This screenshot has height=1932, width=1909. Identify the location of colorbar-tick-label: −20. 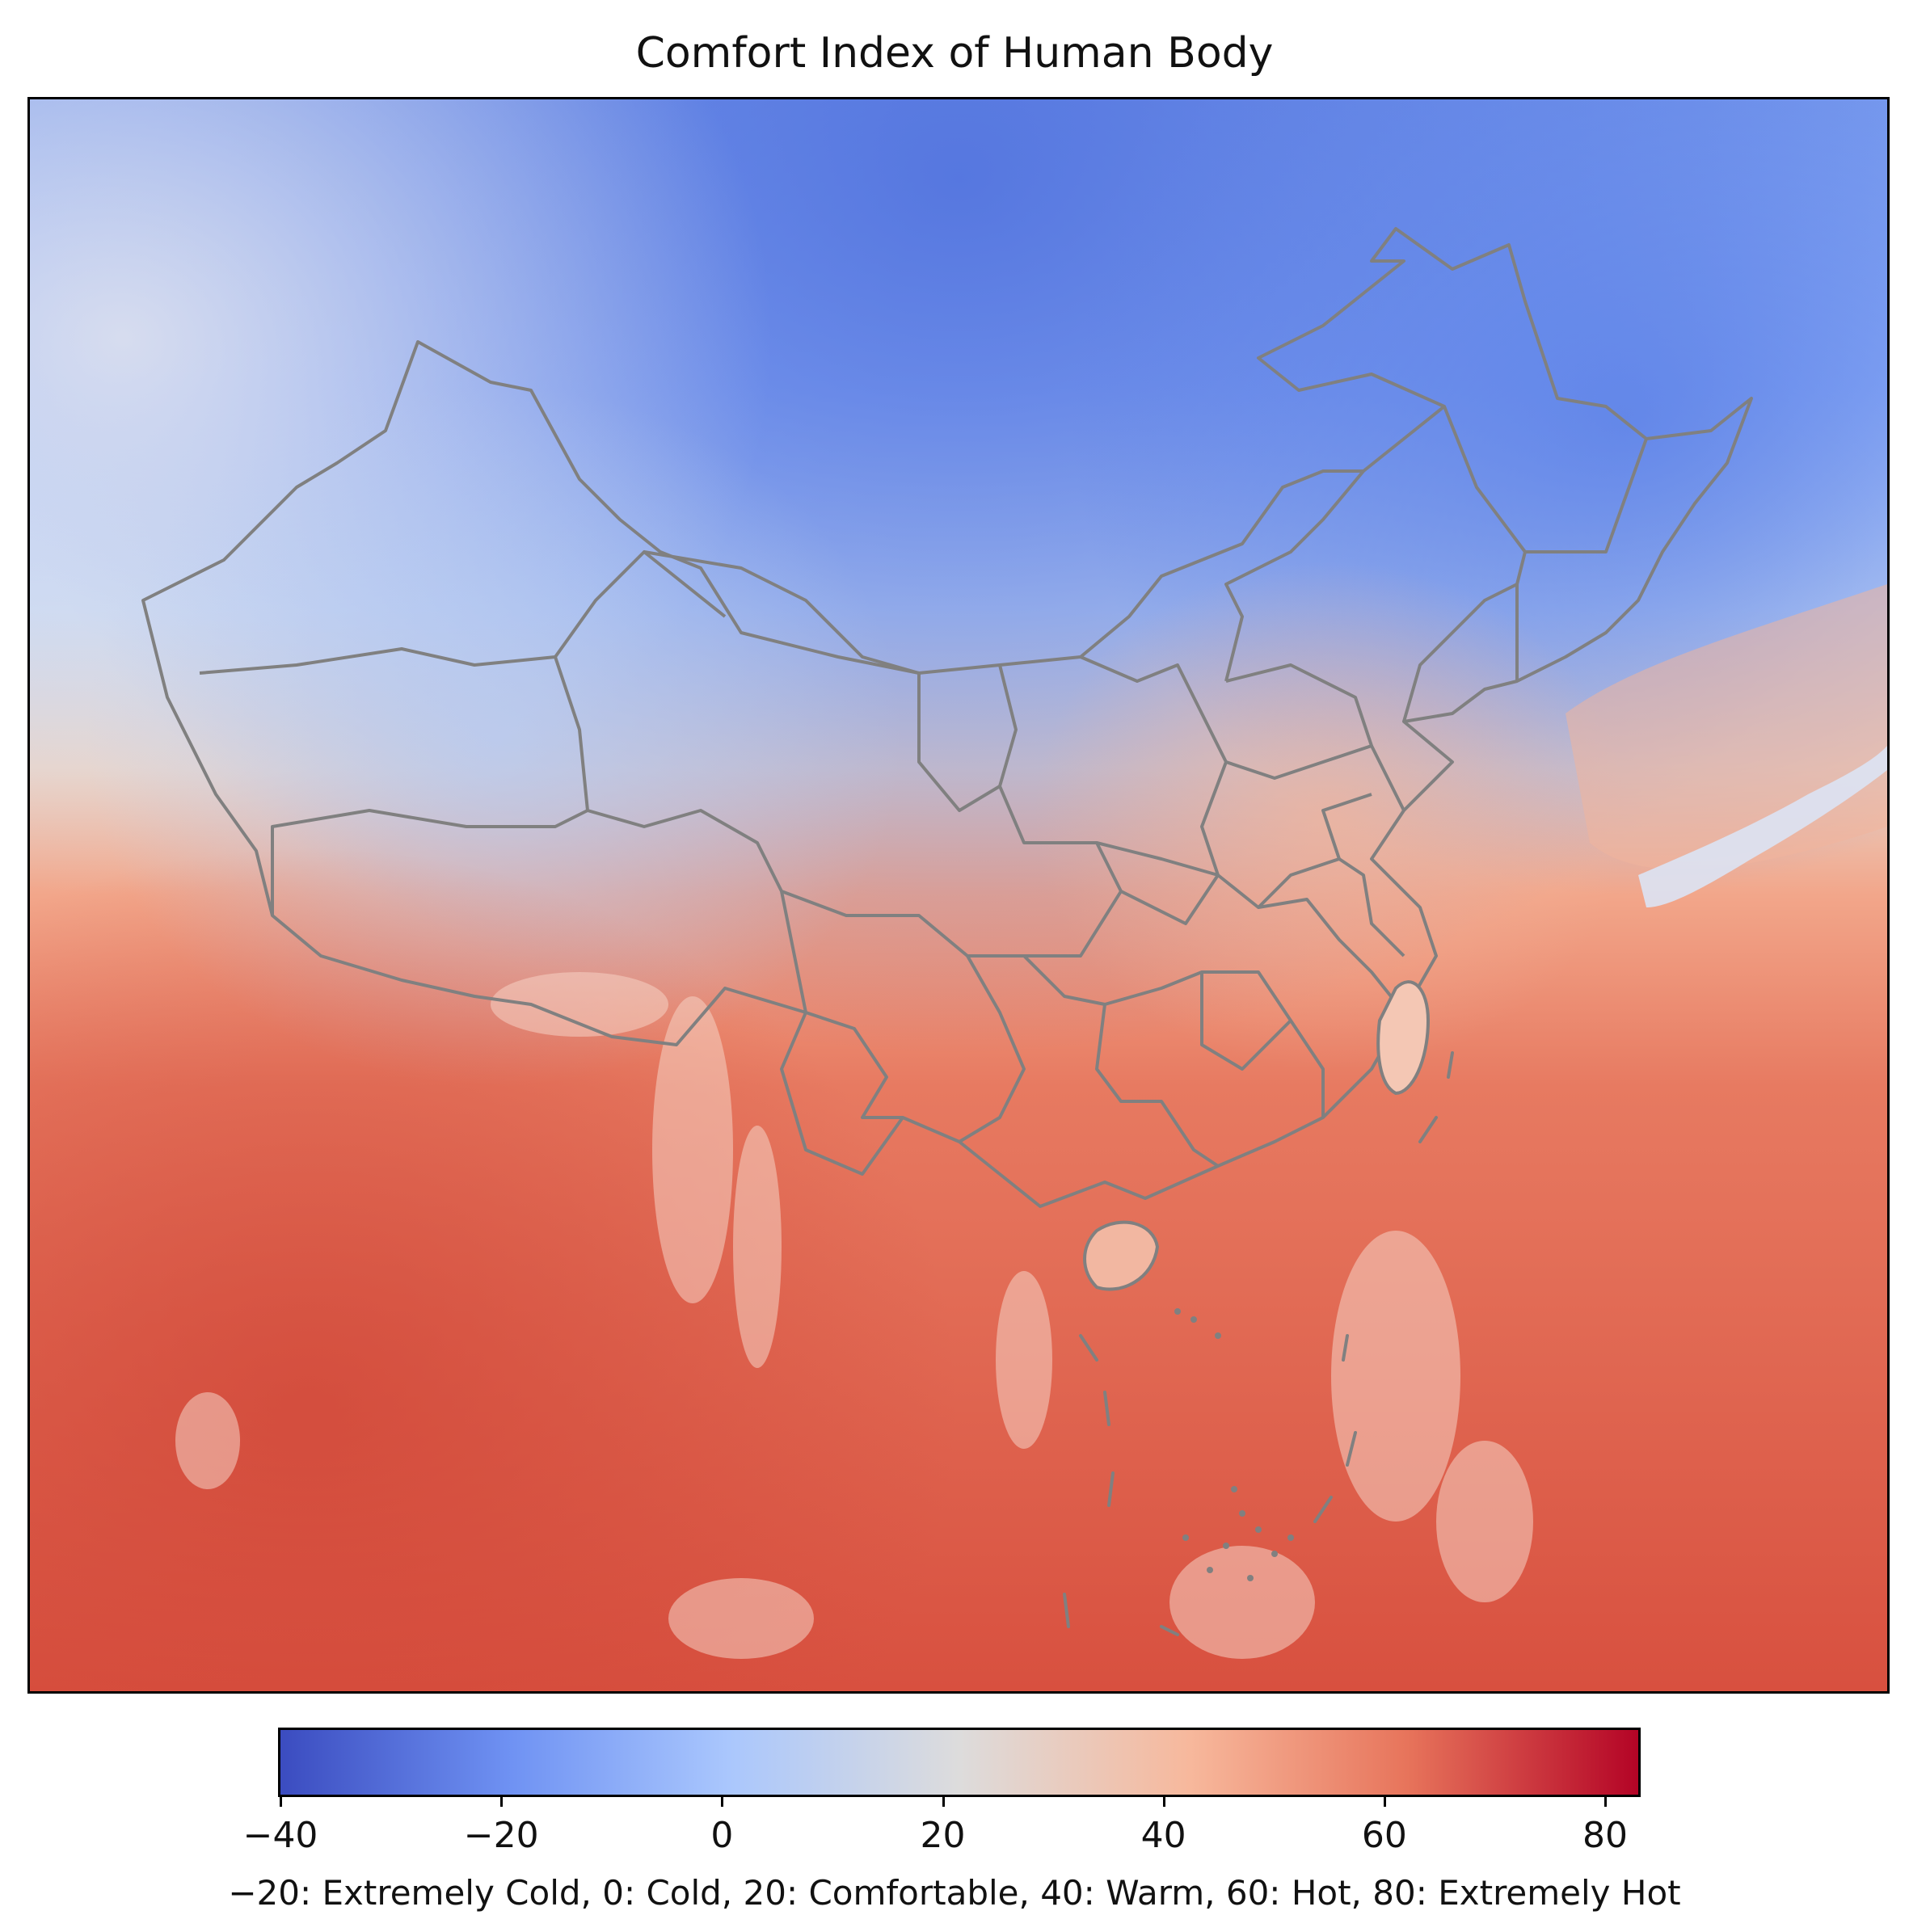
(501, 1835).